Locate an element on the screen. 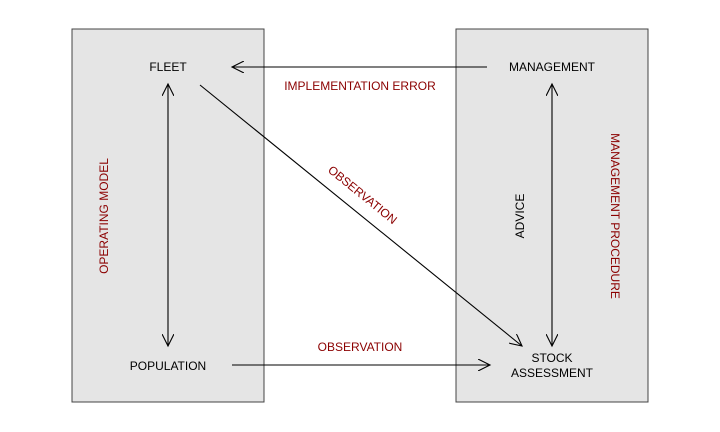  implementation-error-label: IMPLEMENTATION ERROR is located at coordinates (360, 86).